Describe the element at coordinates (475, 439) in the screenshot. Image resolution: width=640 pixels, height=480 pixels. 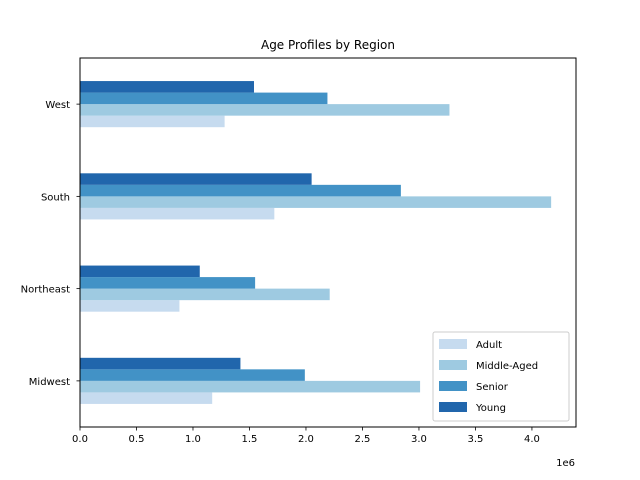
I see `x-tick-label: 3.5` at that location.